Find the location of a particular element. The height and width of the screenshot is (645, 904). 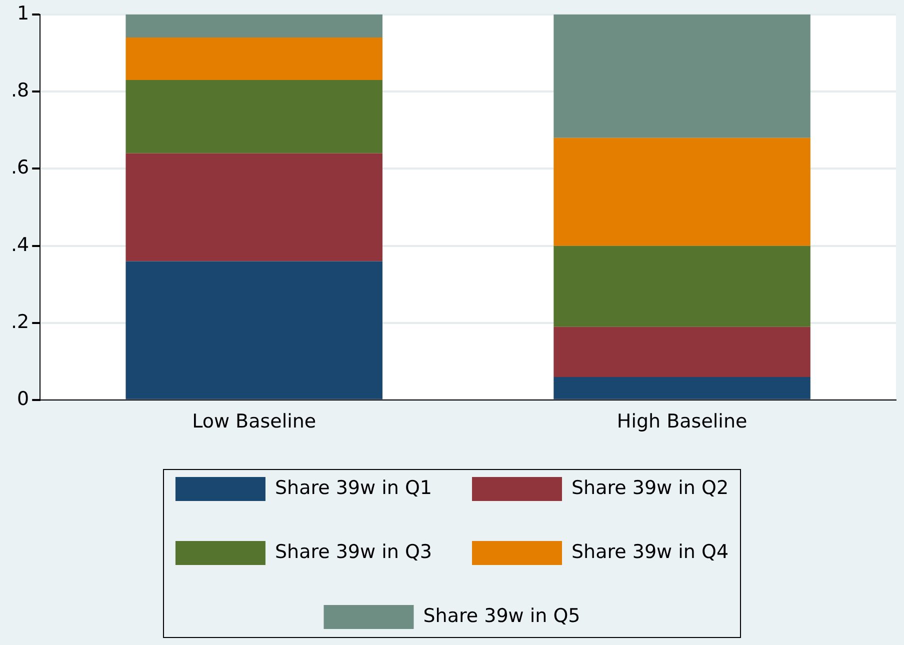

legend-label: Share 39w in Q1 is located at coordinates (353, 487).